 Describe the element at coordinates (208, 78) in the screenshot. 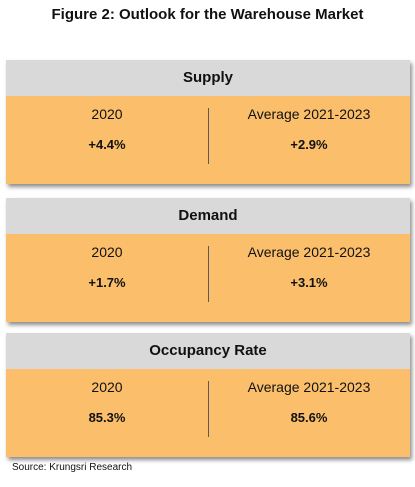

I see `panel-heading: Supply` at that location.